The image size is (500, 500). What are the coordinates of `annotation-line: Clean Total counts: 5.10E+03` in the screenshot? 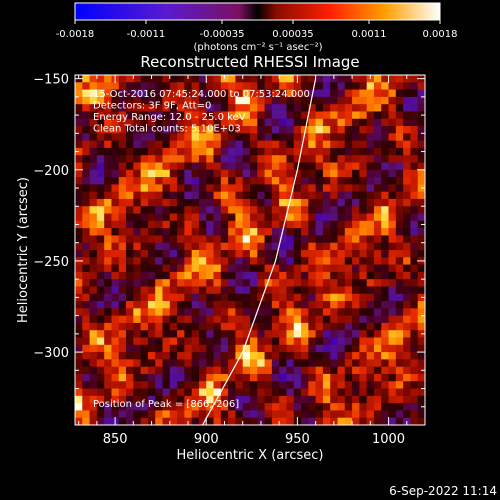 It's located at (167, 129).